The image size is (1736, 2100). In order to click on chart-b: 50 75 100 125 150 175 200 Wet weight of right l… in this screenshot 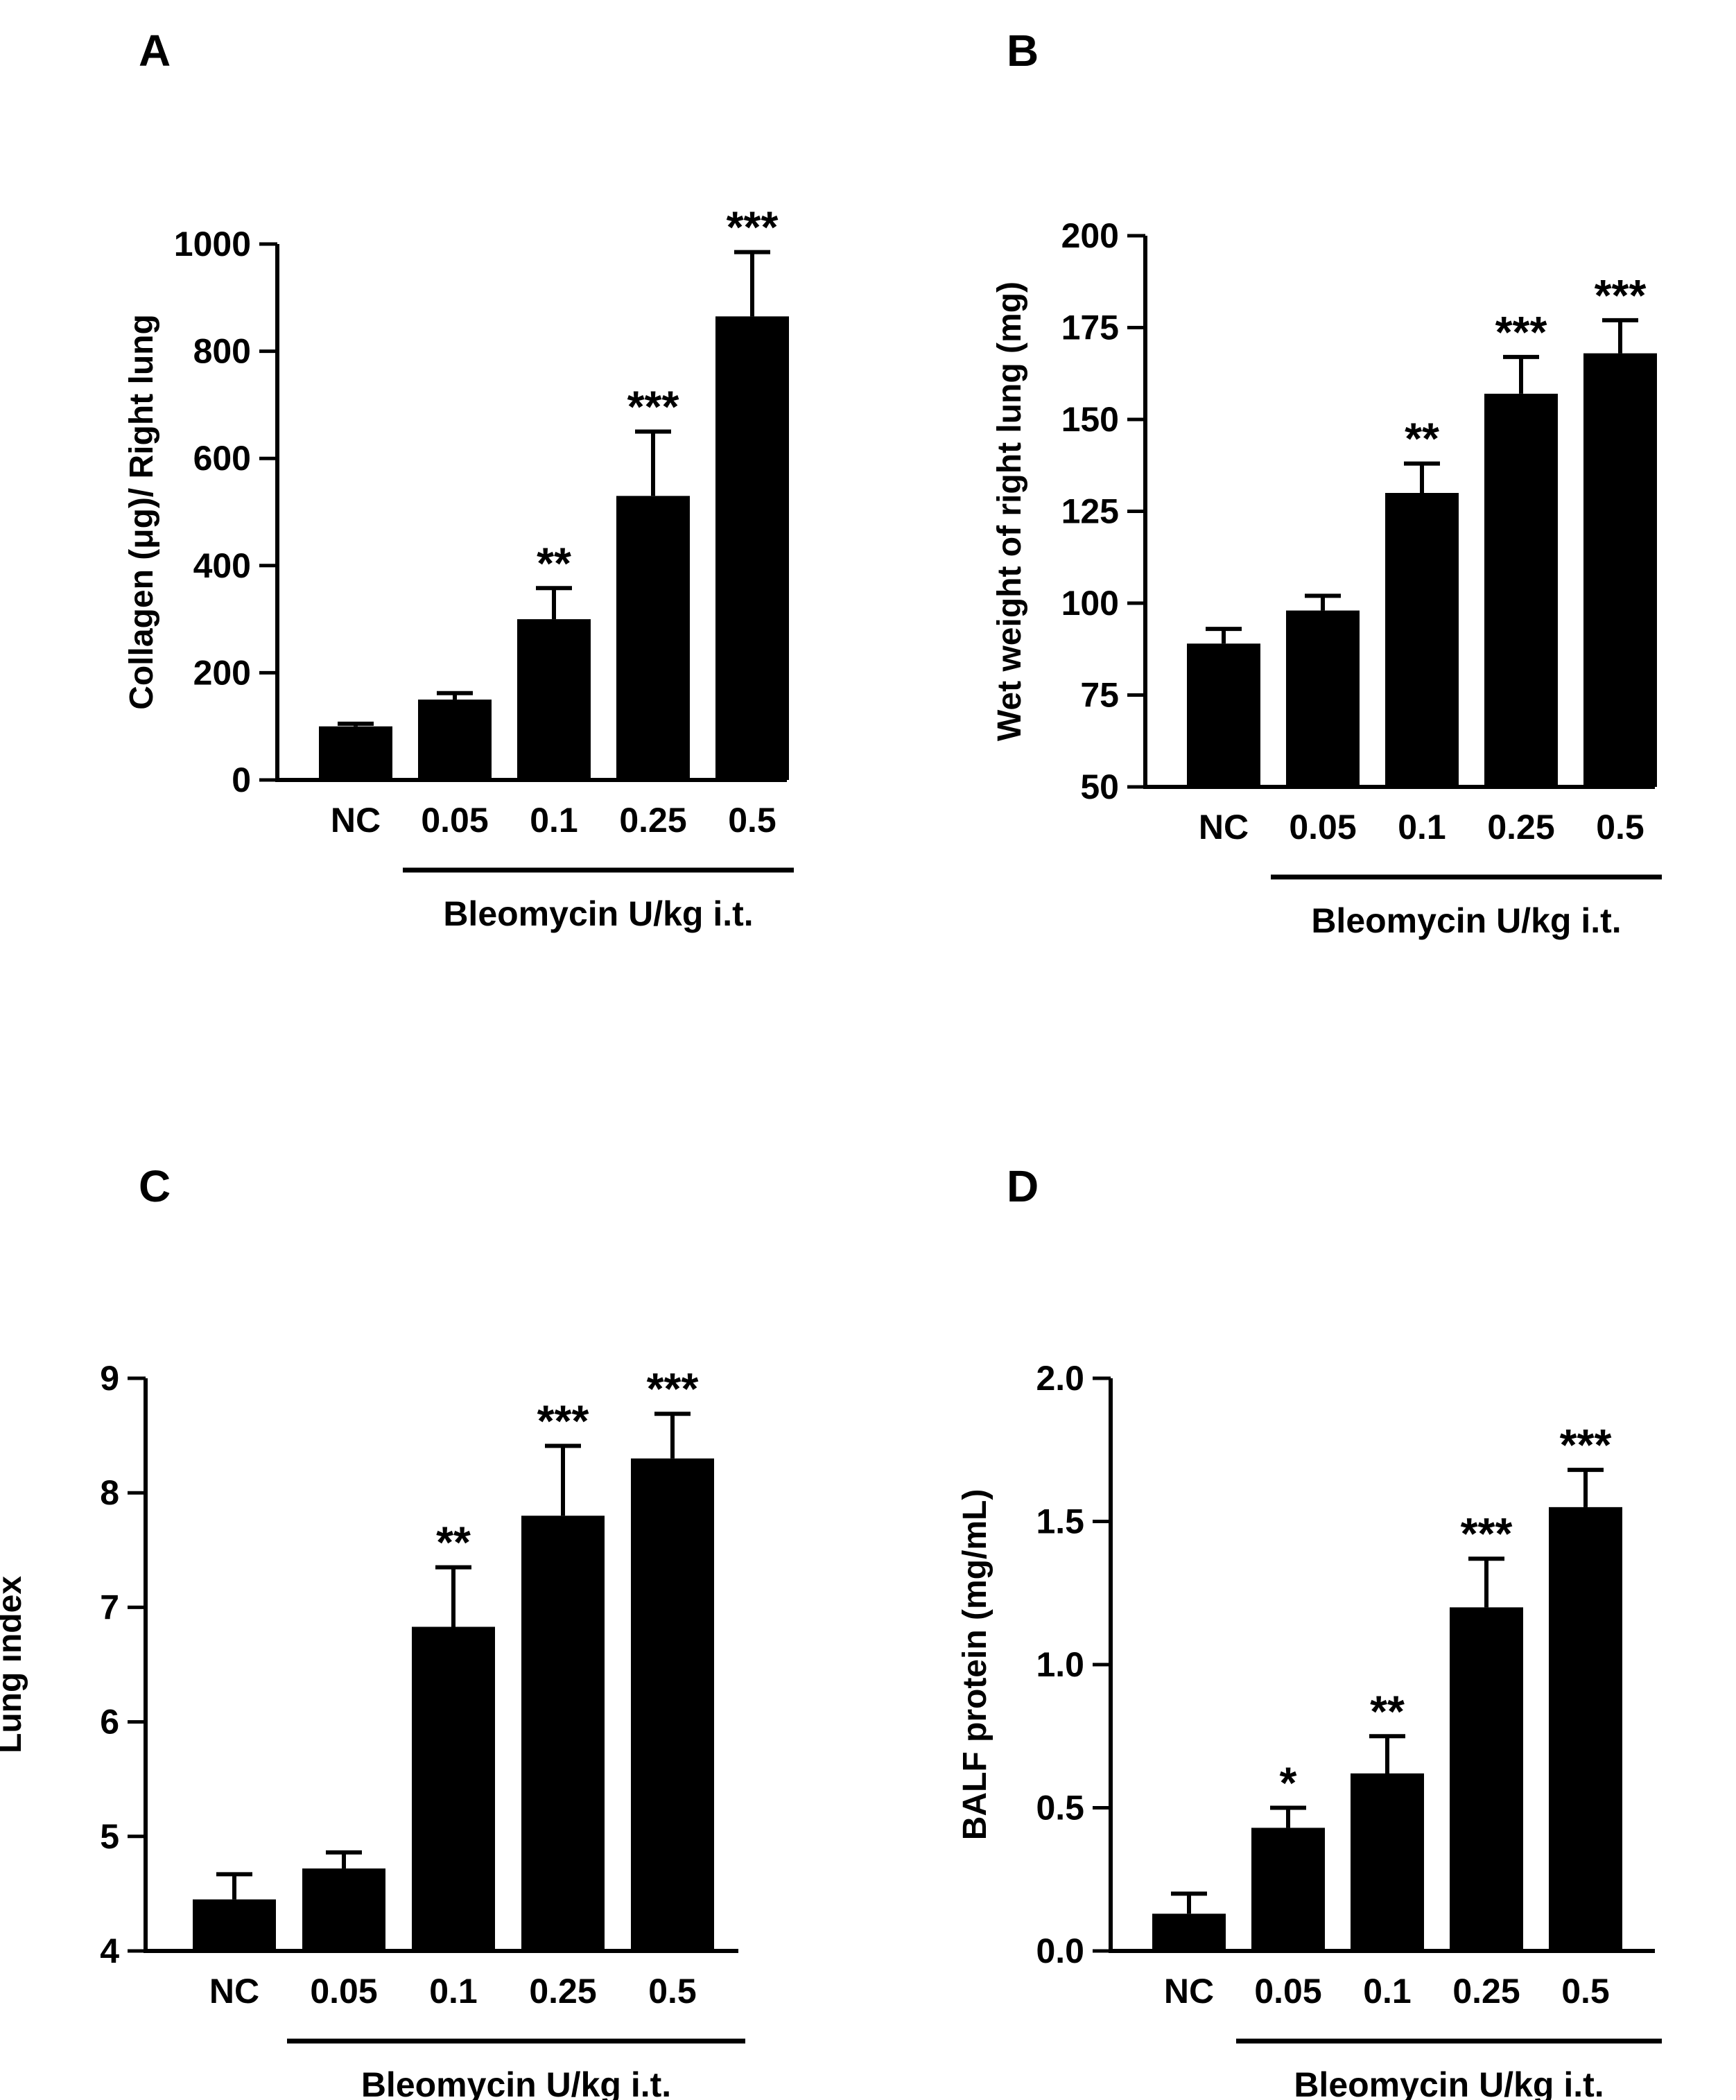, I will do `click(1327, 578)`.